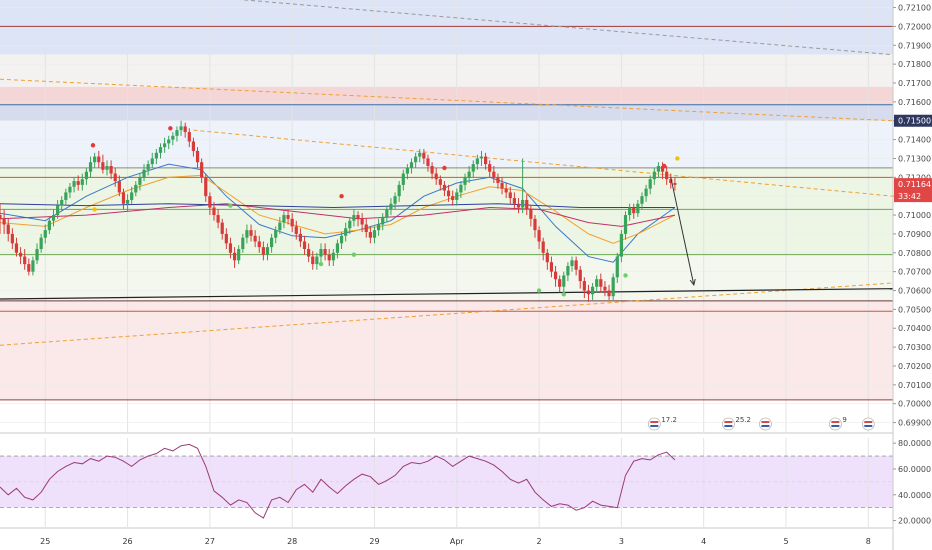 The image size is (932, 550). What do you see at coordinates (914, 184) in the screenshot?
I see `last-price-label: 0.71164` at bounding box center [914, 184].